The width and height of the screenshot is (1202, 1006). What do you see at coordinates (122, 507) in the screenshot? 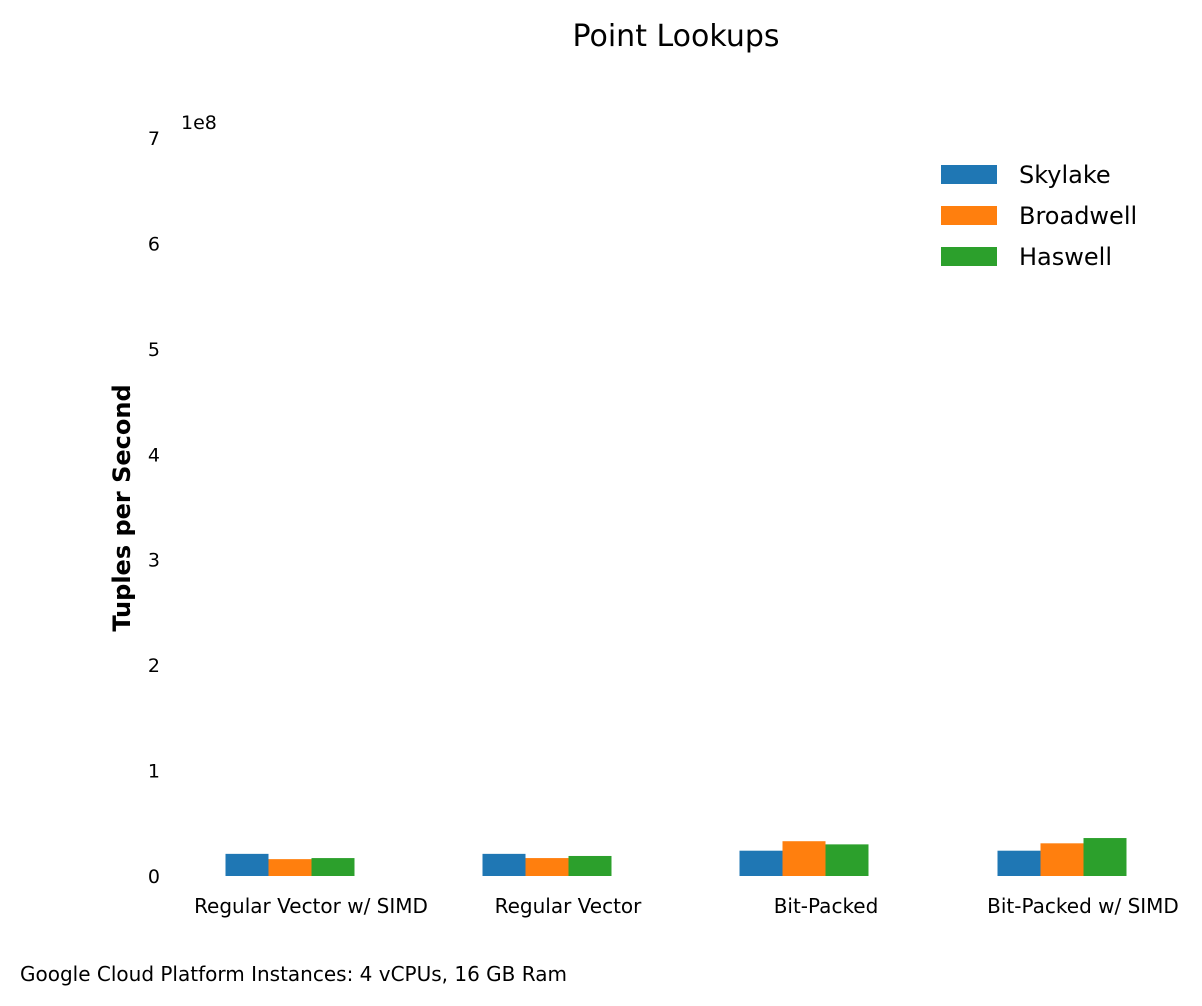
I see `y-axis-label: Tuples per Second` at bounding box center [122, 507].